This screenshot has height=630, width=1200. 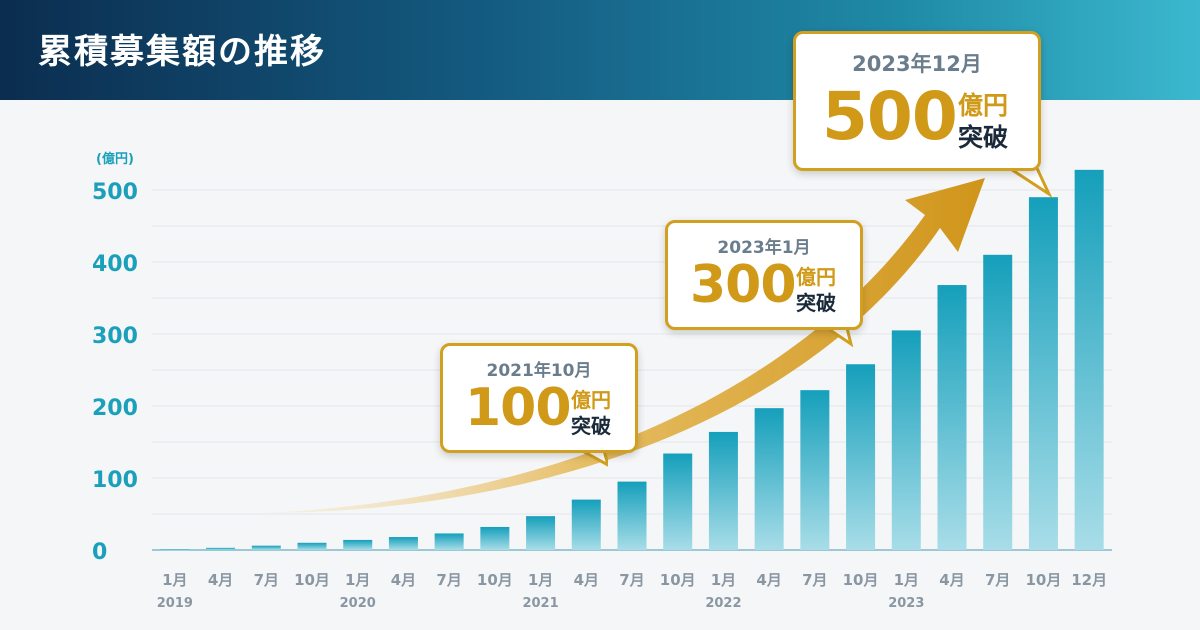 What do you see at coordinates (518, 408) in the screenshot?
I see `callout-value: 100` at bounding box center [518, 408].